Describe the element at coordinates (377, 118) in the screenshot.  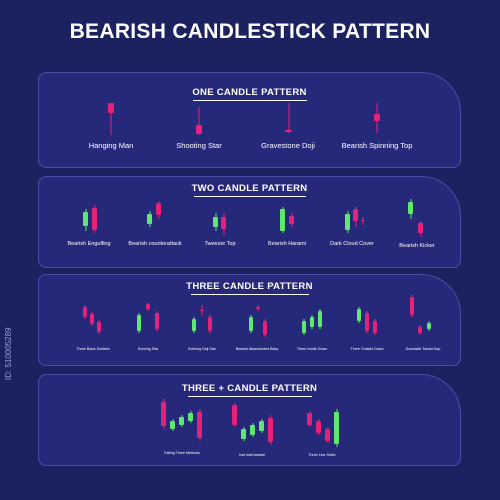
I see `candle-spinning-top` at that location.